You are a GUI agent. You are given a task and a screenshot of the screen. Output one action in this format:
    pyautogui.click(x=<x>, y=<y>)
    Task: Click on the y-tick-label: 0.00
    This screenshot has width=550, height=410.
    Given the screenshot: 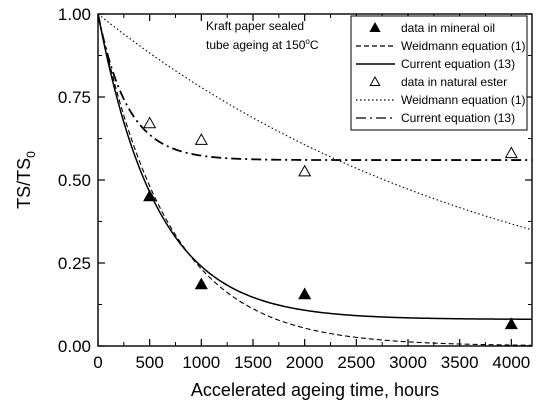 What is the action you would take?
    pyautogui.click(x=74, y=346)
    